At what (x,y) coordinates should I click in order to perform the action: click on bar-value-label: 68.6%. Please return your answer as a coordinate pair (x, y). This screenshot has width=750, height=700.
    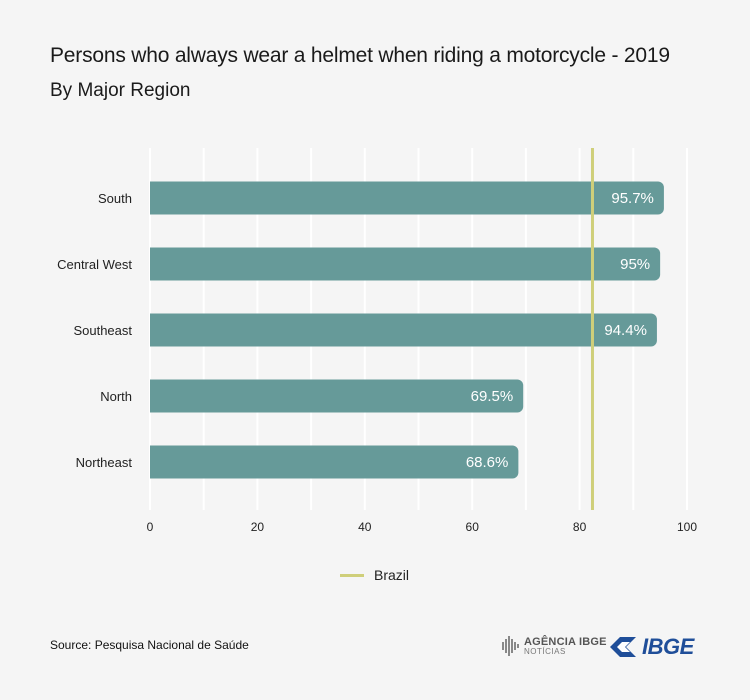
    Looking at the image, I should click on (487, 462).